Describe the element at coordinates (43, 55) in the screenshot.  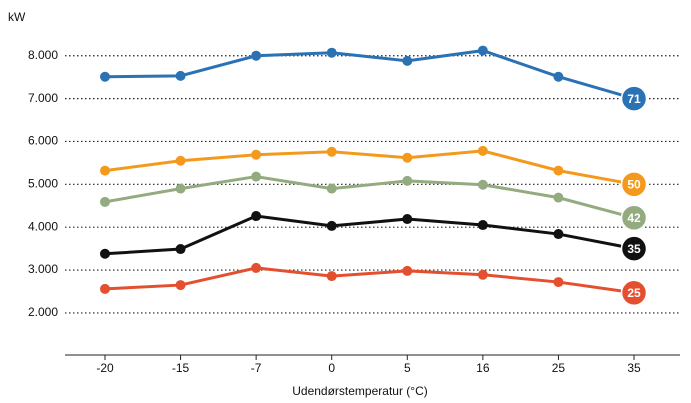
I see `y-tick-label: 8.000` at that location.